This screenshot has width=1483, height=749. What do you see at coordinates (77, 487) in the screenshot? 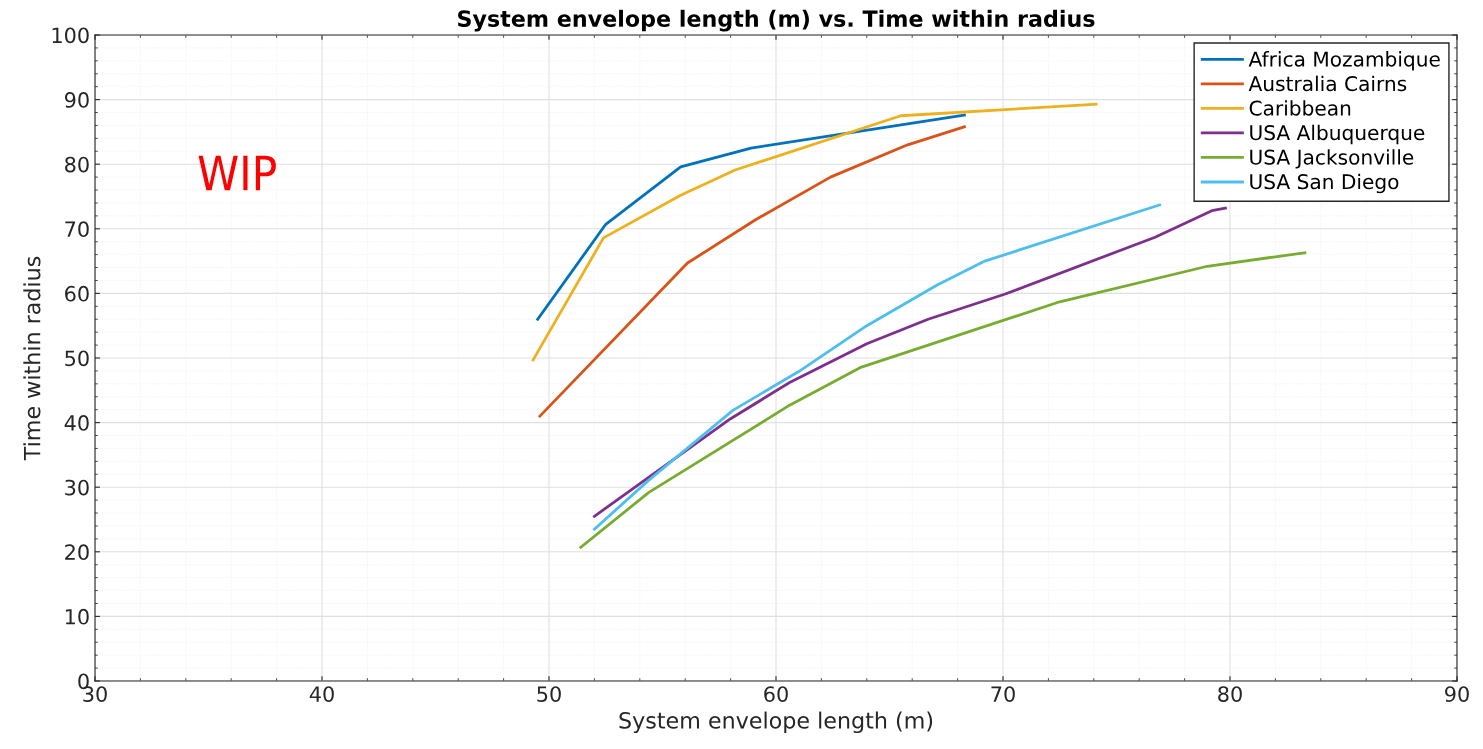
I see `y-tick-label: 30` at bounding box center [77, 487].